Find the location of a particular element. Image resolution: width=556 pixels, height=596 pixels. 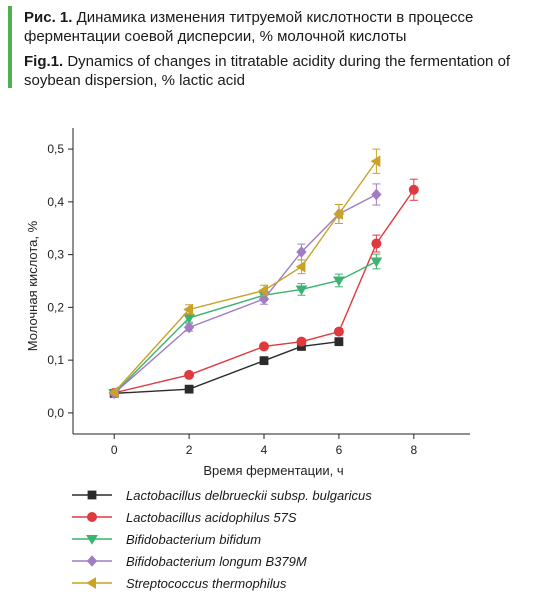

x-tick-label: 4 is located at coordinates (264, 450).